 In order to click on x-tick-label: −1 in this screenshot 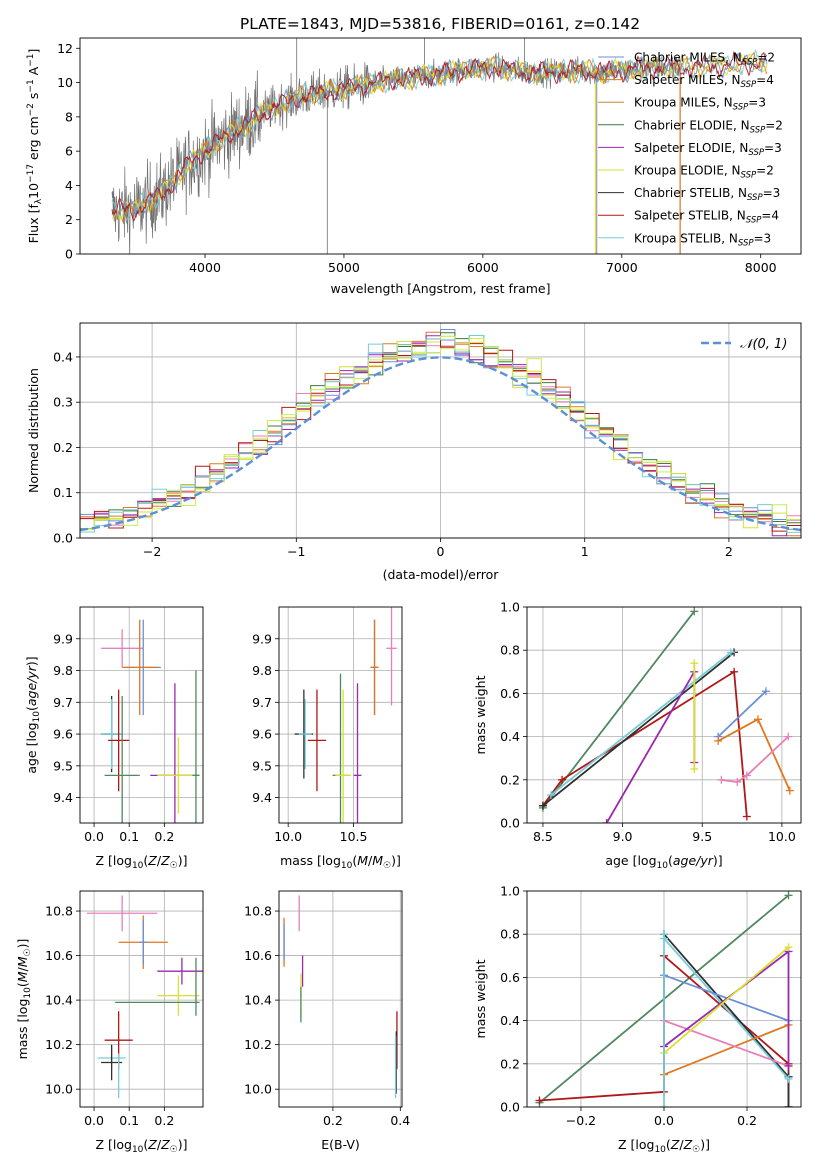, I will do `click(296, 551)`.